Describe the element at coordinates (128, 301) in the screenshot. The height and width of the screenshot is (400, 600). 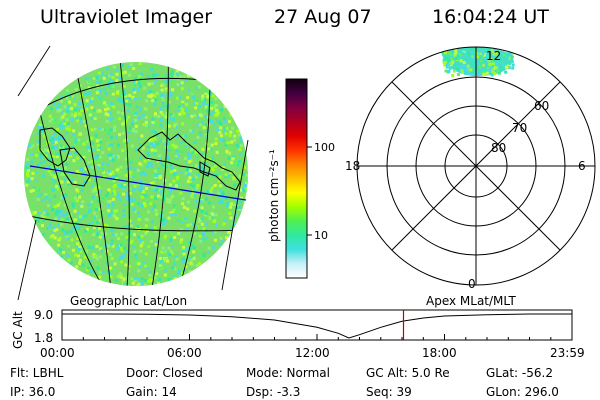
I see `timeline-left-title: Geographic Lat/Lon` at that location.